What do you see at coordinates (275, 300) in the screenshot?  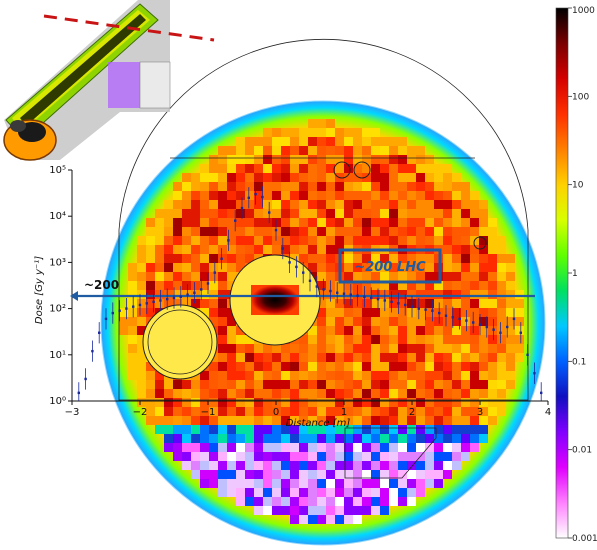 I see `magnet-core` at bounding box center [275, 300].